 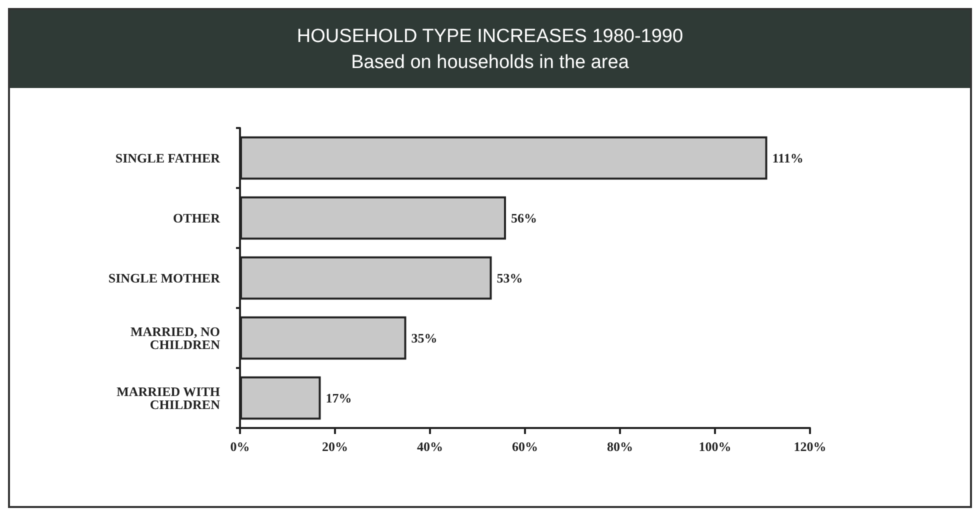 What do you see at coordinates (168, 158) in the screenshot?
I see `y-tick-label: SINGLE FATHER` at bounding box center [168, 158].